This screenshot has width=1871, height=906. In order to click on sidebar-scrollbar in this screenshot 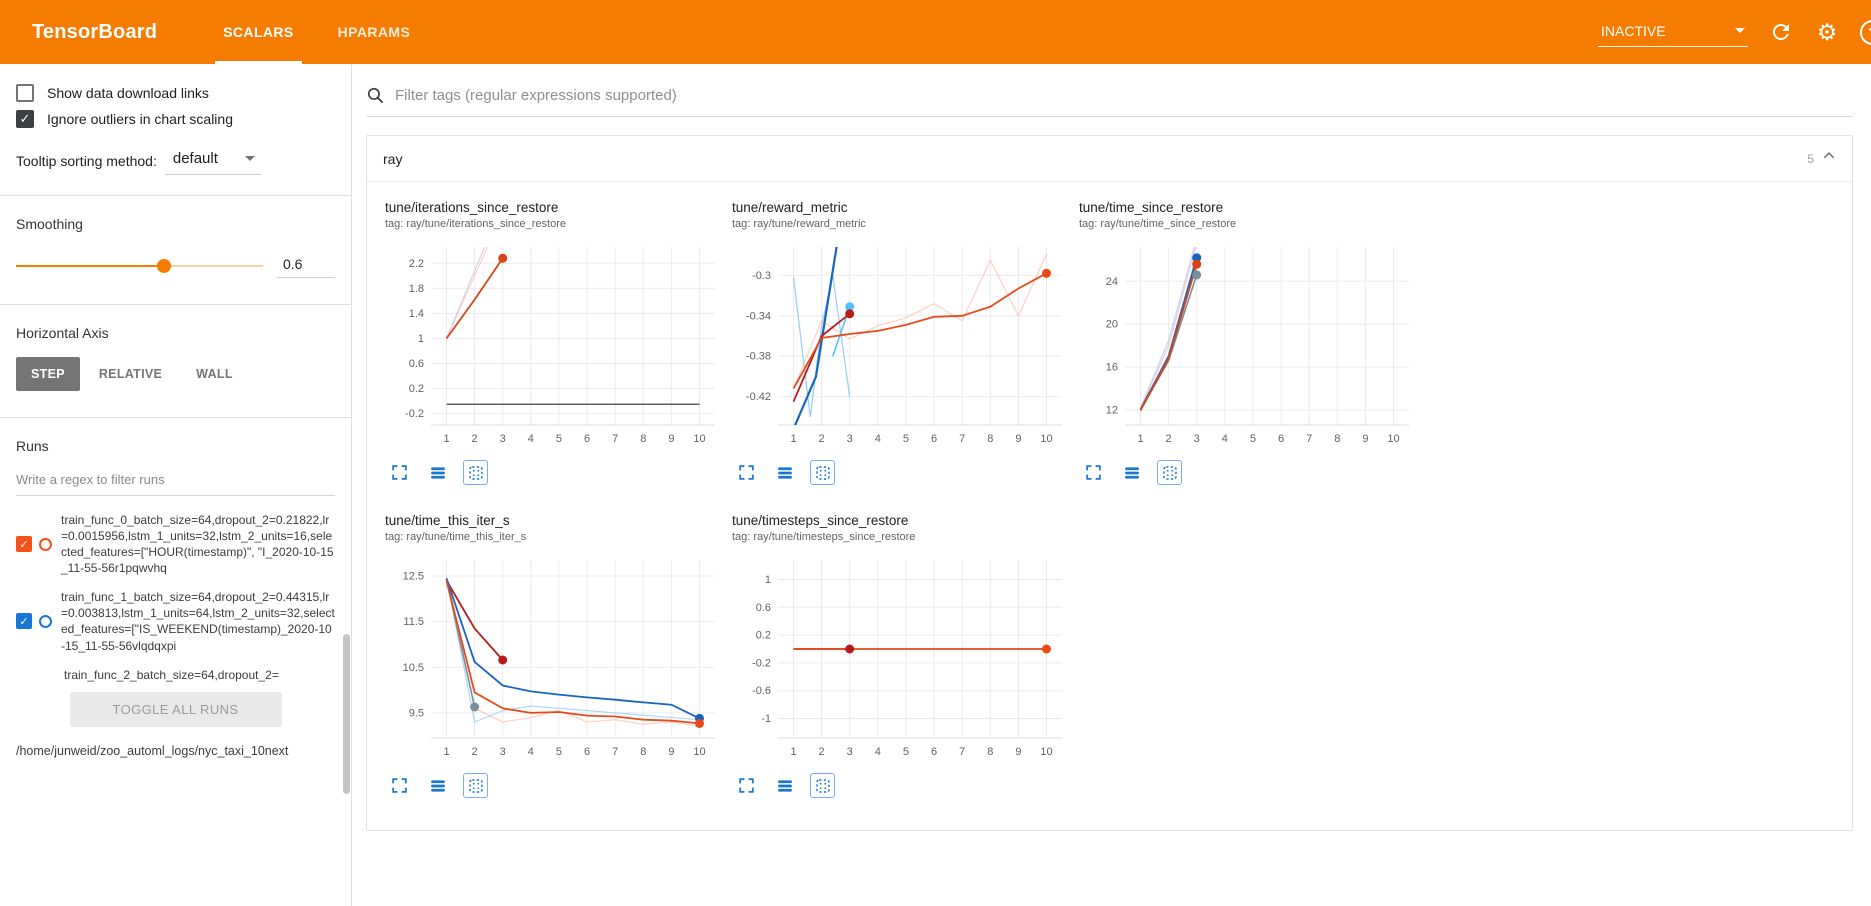, I will do `click(346, 714)`.